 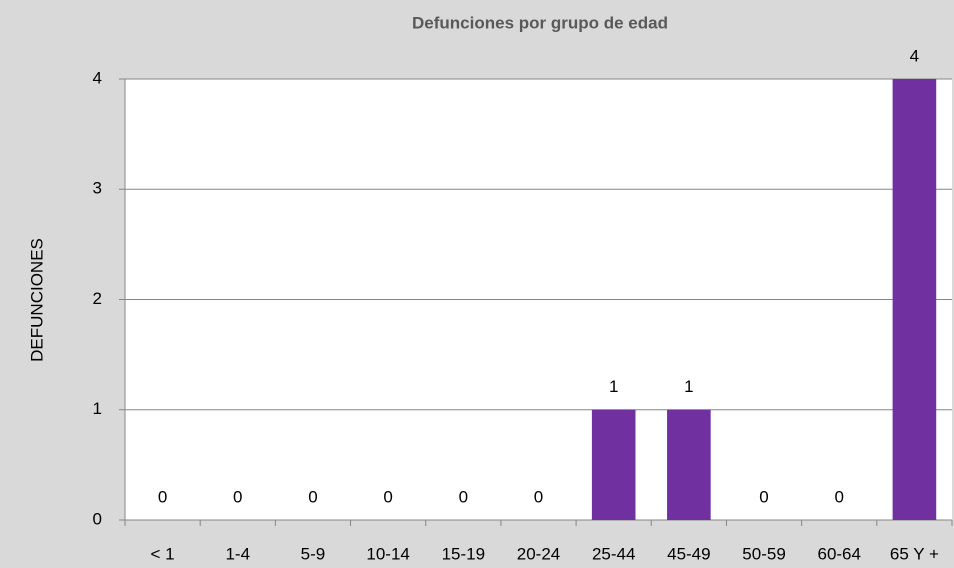 I want to click on y-axis-label: DEFUNCIONES, so click(x=36, y=300).